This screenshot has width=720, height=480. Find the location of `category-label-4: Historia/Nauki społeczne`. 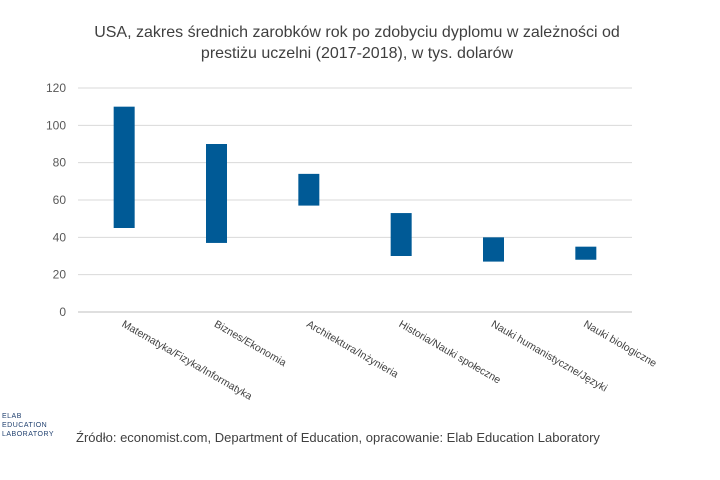

category-label-4: Historia/Nauki społeczne is located at coordinates (450, 352).